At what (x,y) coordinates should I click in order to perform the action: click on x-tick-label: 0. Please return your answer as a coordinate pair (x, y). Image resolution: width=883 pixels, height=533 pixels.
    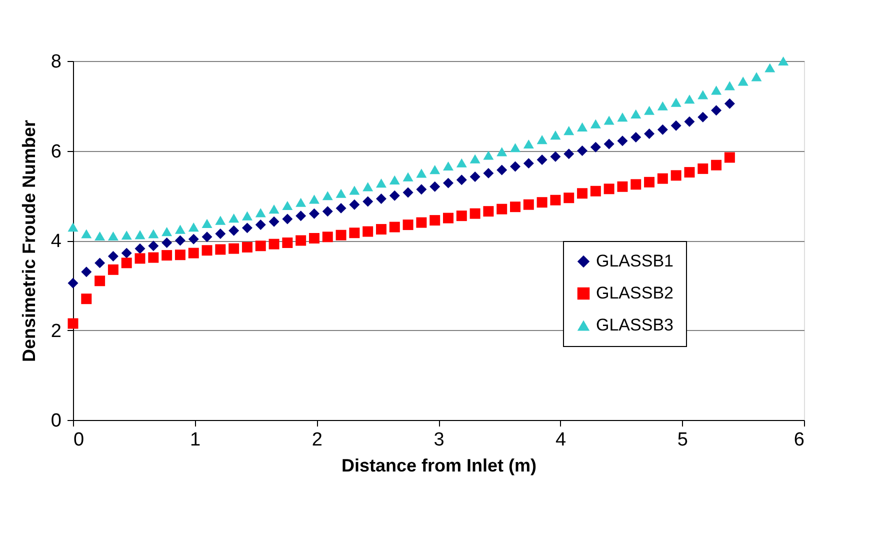
    Looking at the image, I should click on (79, 440).